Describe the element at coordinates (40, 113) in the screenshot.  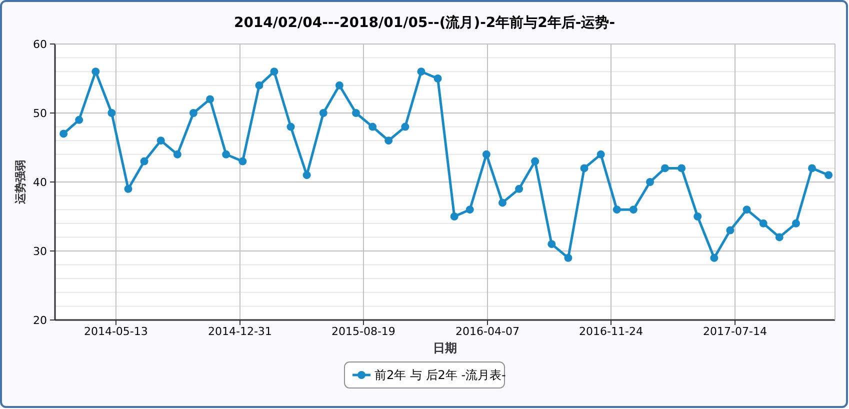
I see `y-tick-label: 50` at that location.